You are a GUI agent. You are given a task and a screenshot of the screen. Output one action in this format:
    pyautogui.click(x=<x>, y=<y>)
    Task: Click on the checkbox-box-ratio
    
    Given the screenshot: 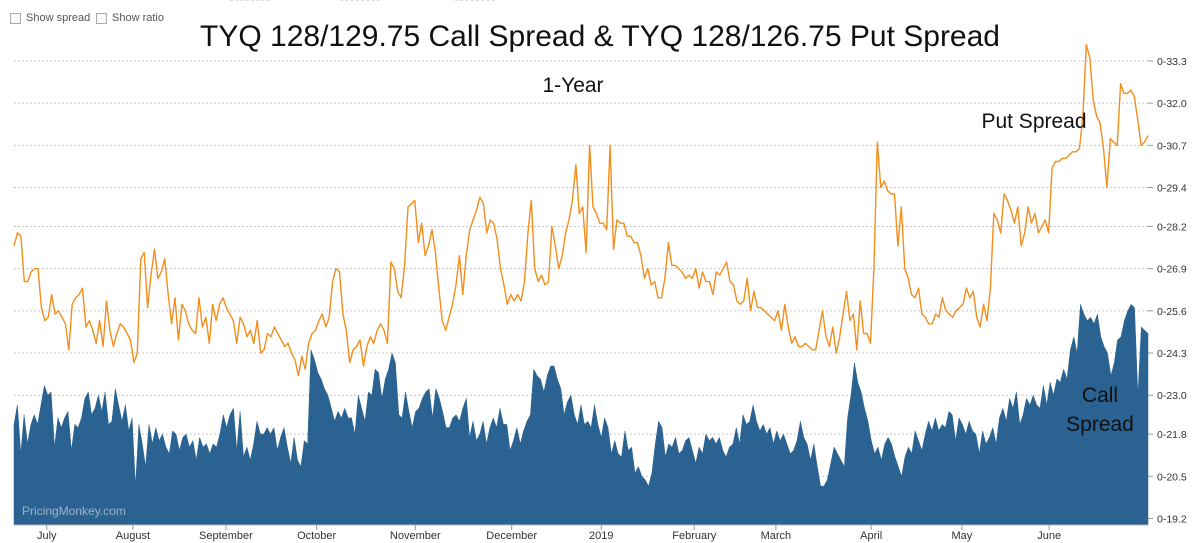 What is the action you would take?
    pyautogui.click(x=101, y=18)
    